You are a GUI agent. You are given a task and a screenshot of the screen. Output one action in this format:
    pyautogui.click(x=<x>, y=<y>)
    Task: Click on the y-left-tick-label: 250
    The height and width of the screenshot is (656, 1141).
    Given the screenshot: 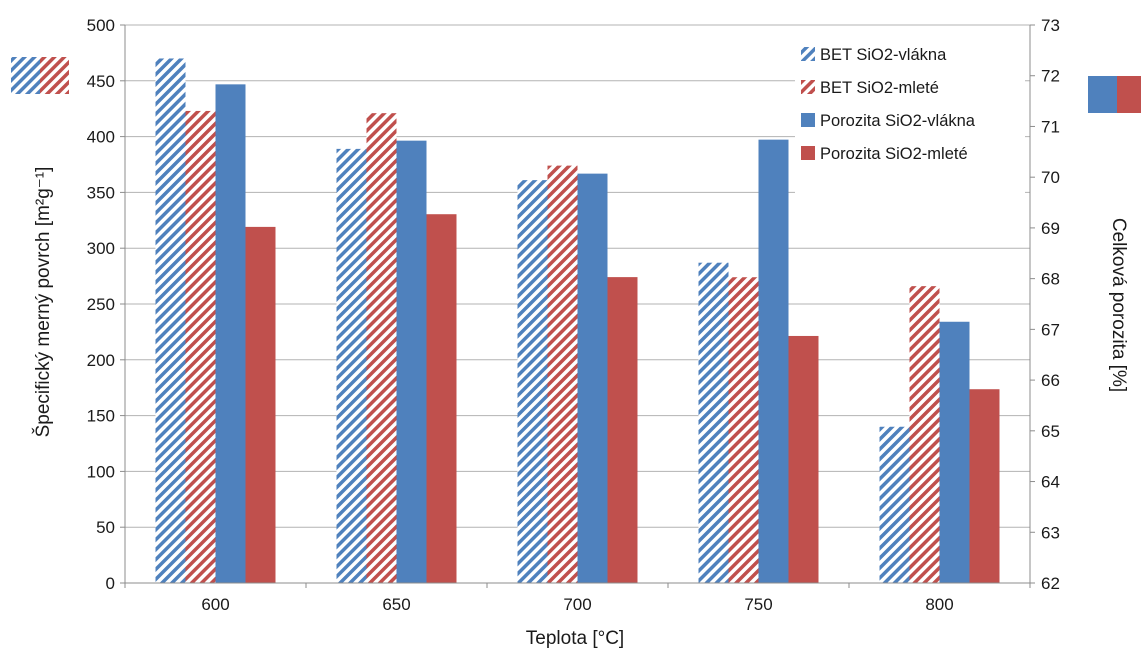 What is the action you would take?
    pyautogui.click(x=101, y=304)
    